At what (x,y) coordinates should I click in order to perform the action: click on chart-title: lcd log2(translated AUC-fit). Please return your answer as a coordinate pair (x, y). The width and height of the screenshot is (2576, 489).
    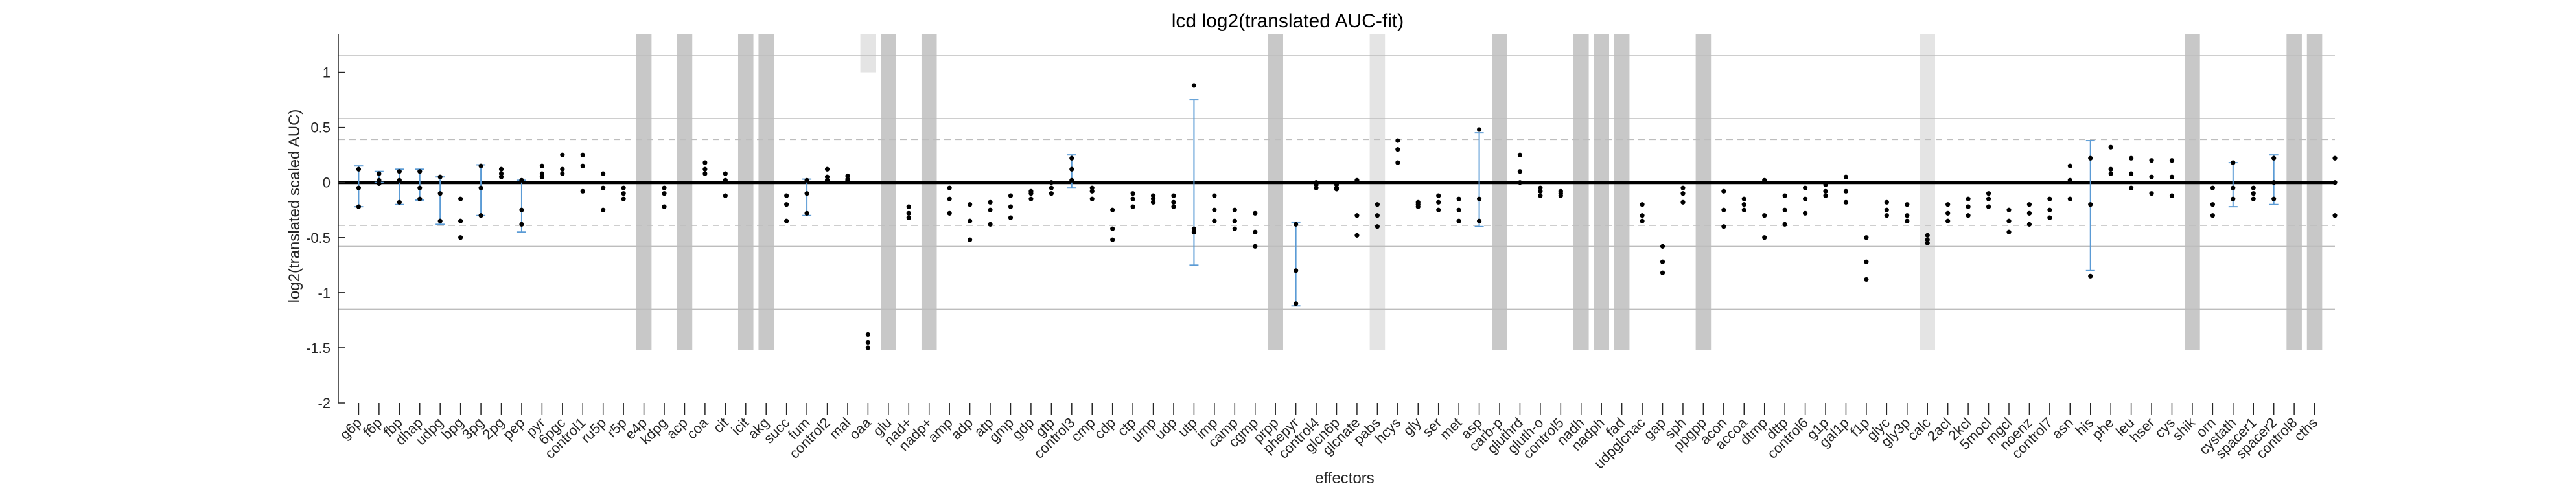
    Looking at the image, I should click on (1288, 21).